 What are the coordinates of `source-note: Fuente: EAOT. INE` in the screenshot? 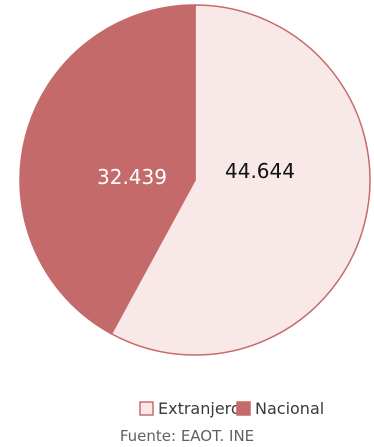 It's located at (187, 436).